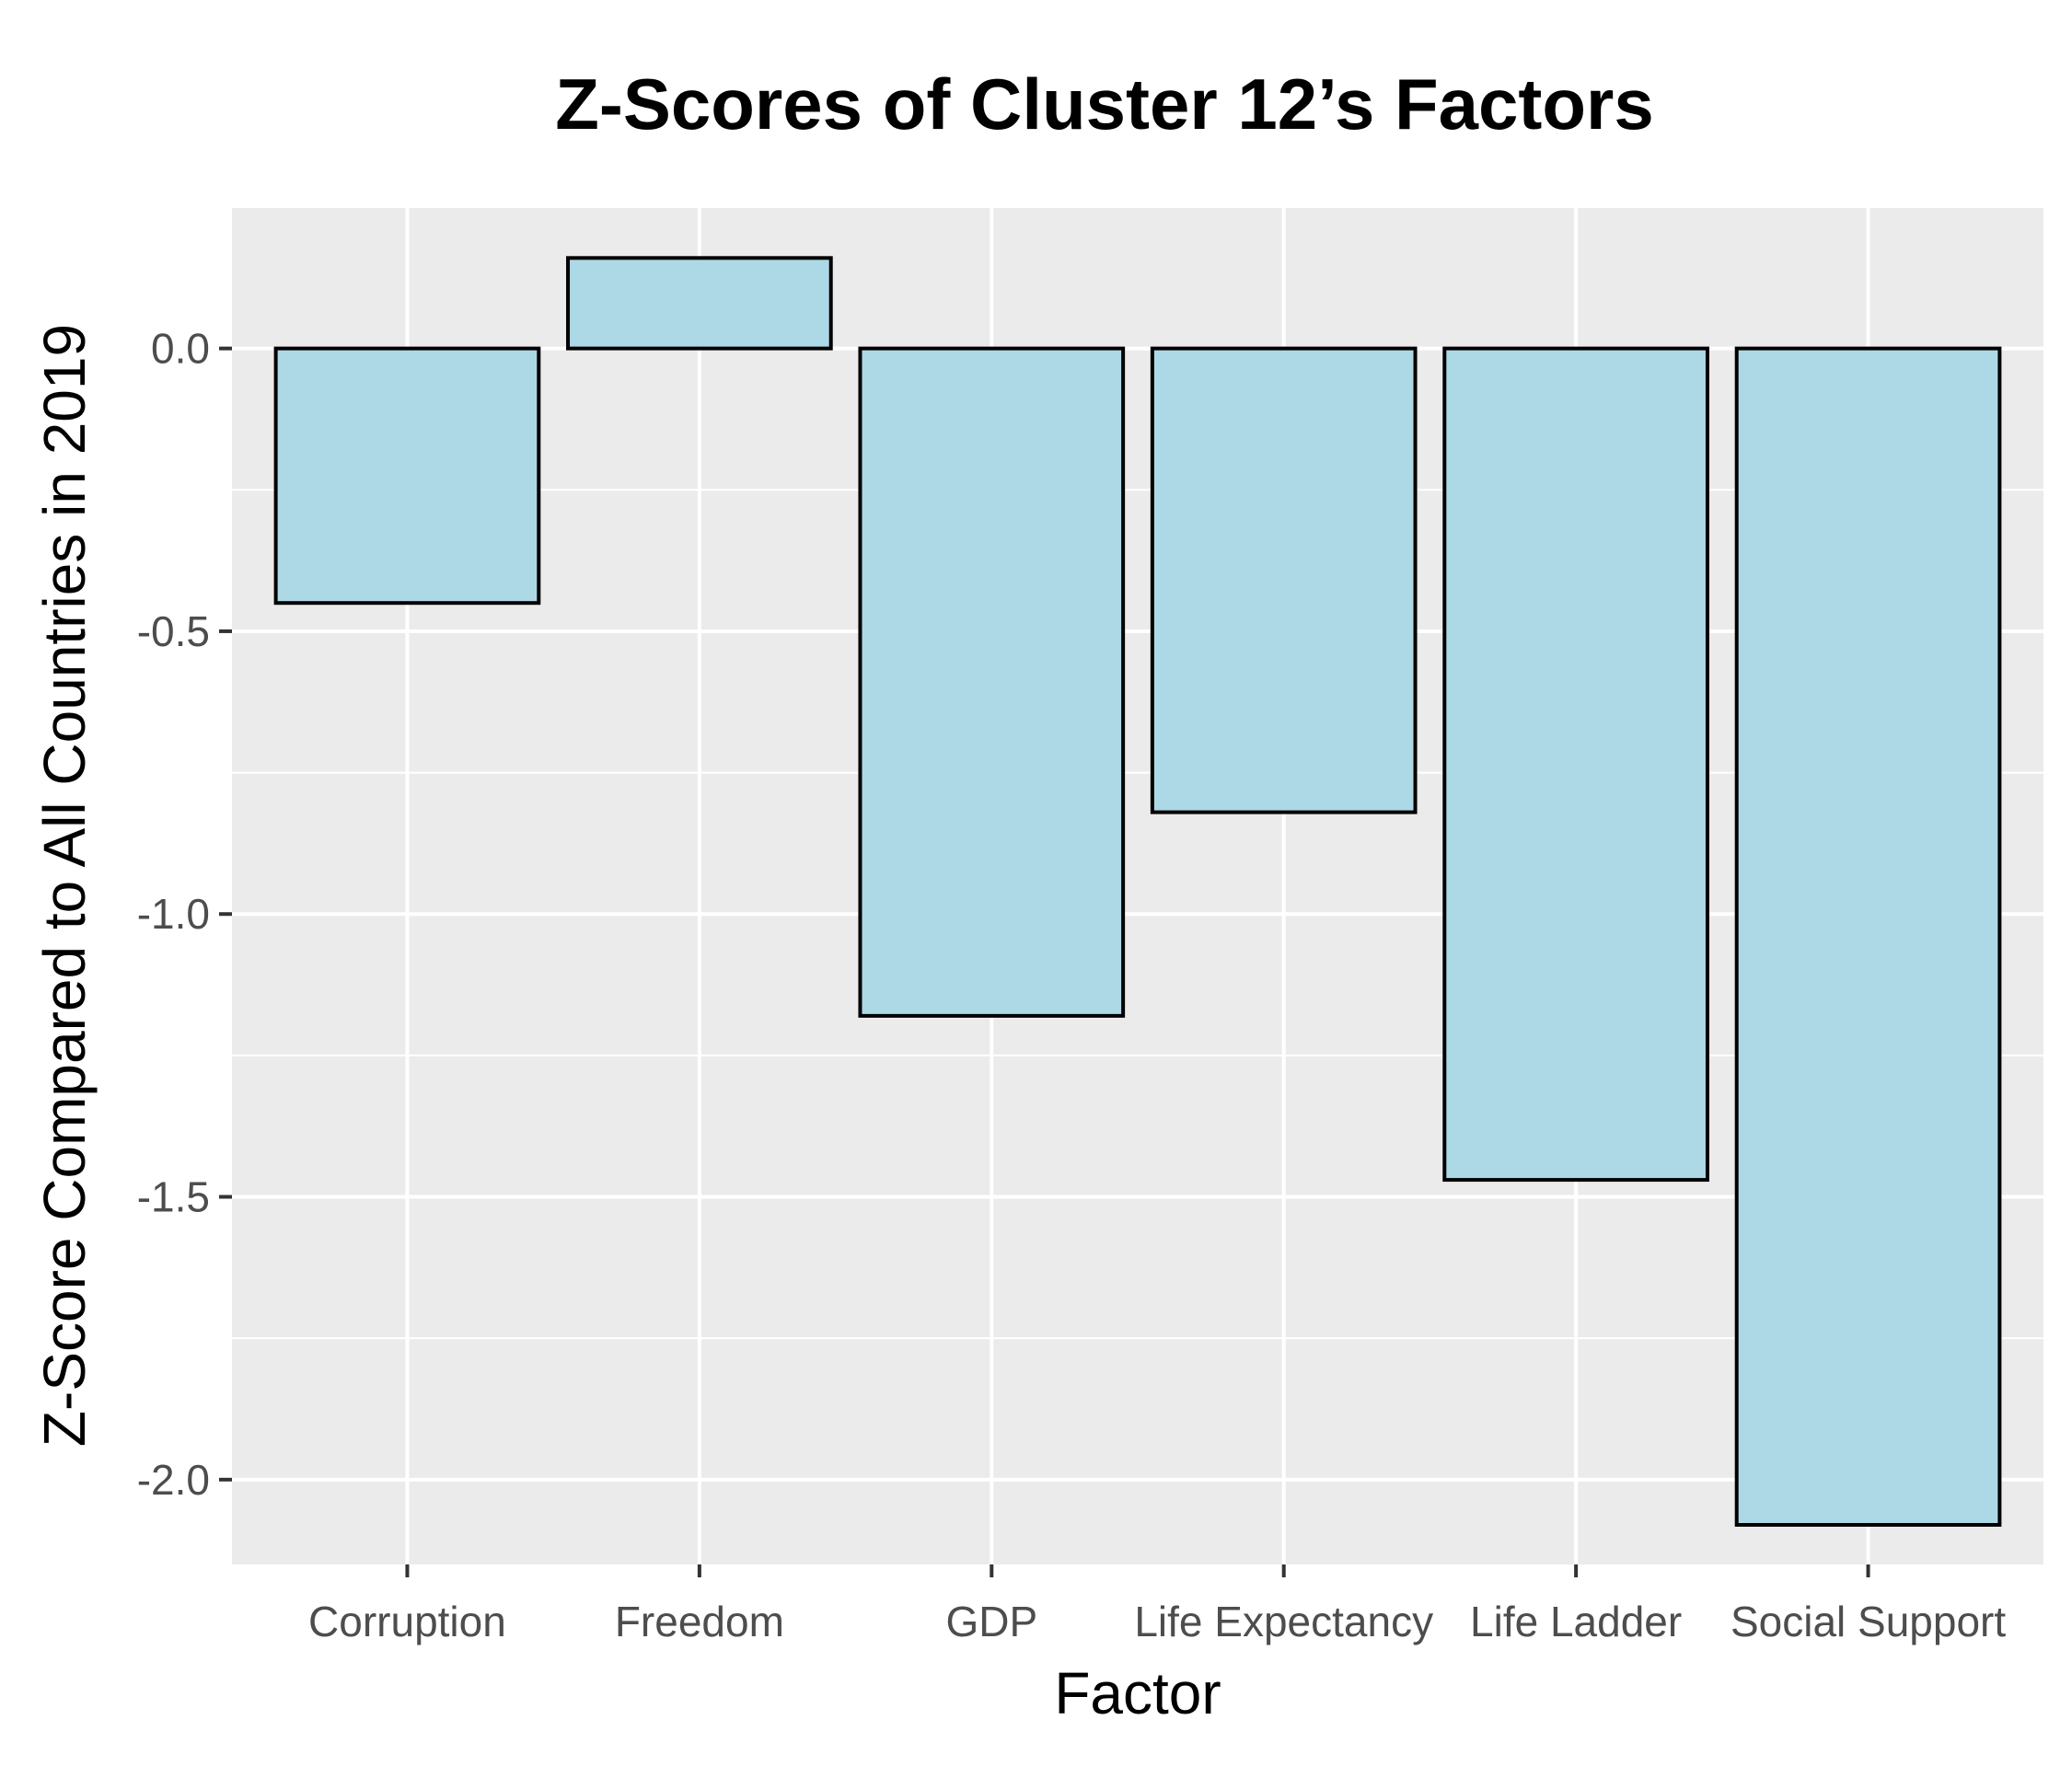 The height and width of the screenshot is (1766, 2072). I want to click on x-tick-label-2: GDP, so click(991, 1621).